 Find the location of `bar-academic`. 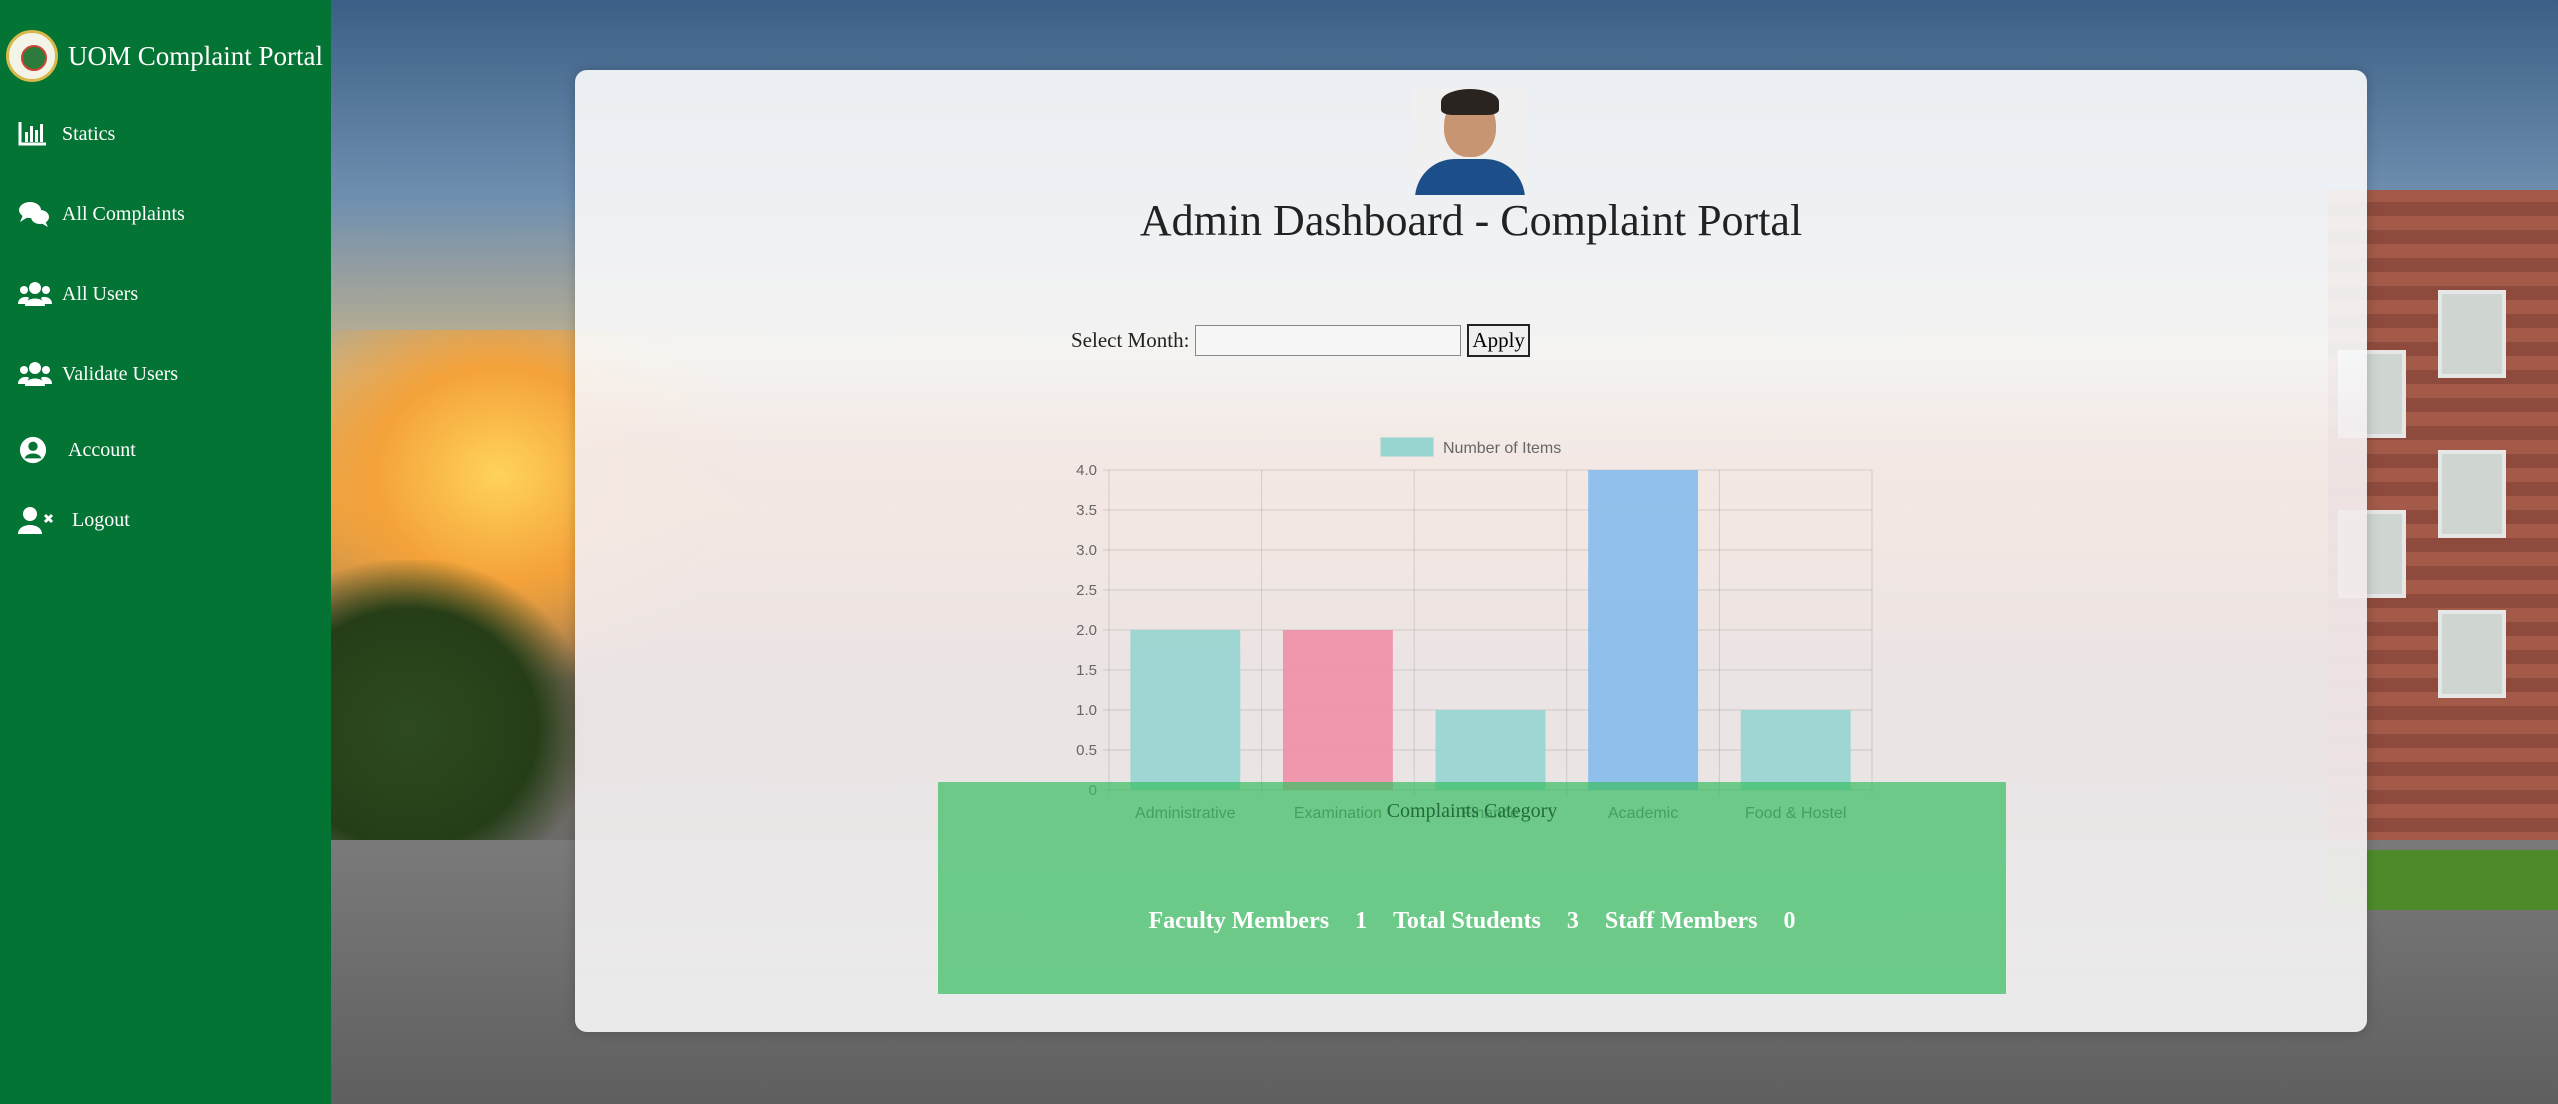

bar-academic is located at coordinates (1643, 630).